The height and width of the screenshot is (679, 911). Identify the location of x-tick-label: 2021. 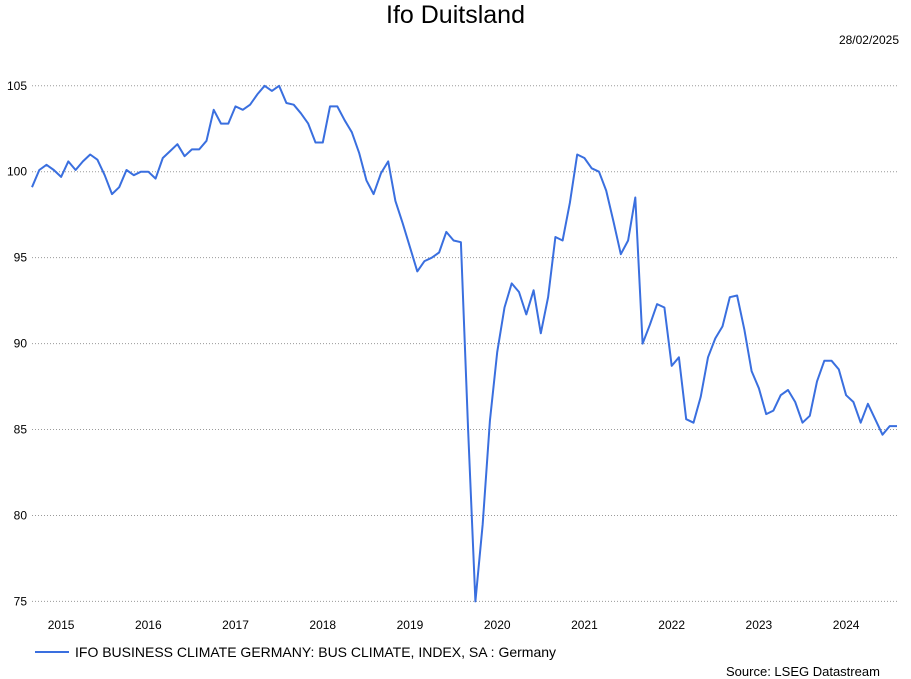
(584, 625).